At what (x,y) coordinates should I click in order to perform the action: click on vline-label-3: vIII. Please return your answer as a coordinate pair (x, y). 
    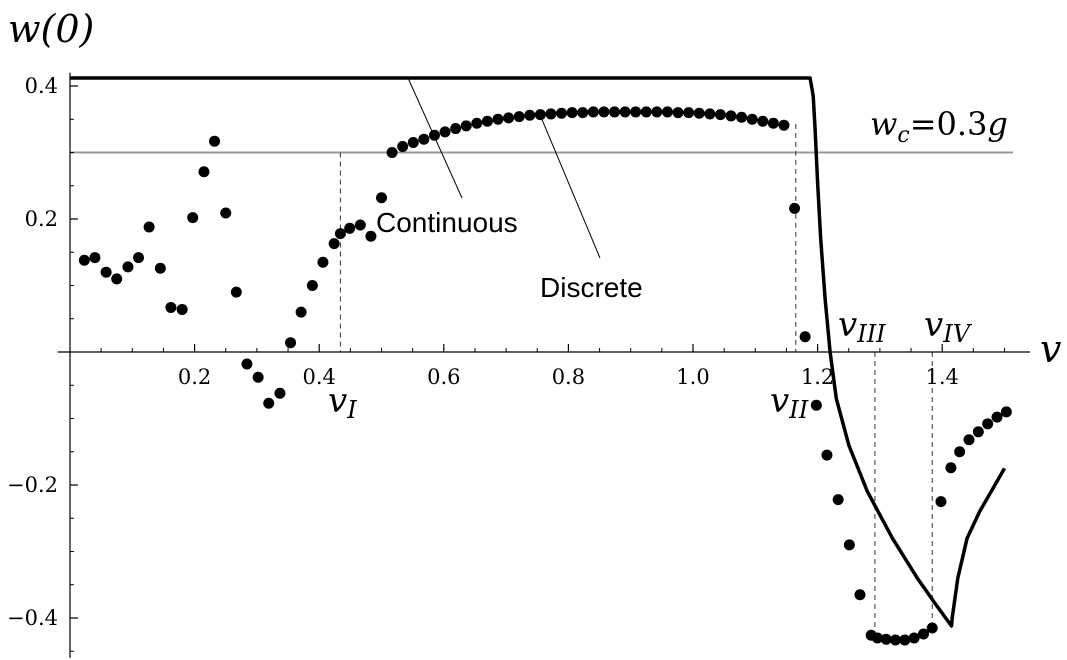
    Looking at the image, I should click on (862, 326).